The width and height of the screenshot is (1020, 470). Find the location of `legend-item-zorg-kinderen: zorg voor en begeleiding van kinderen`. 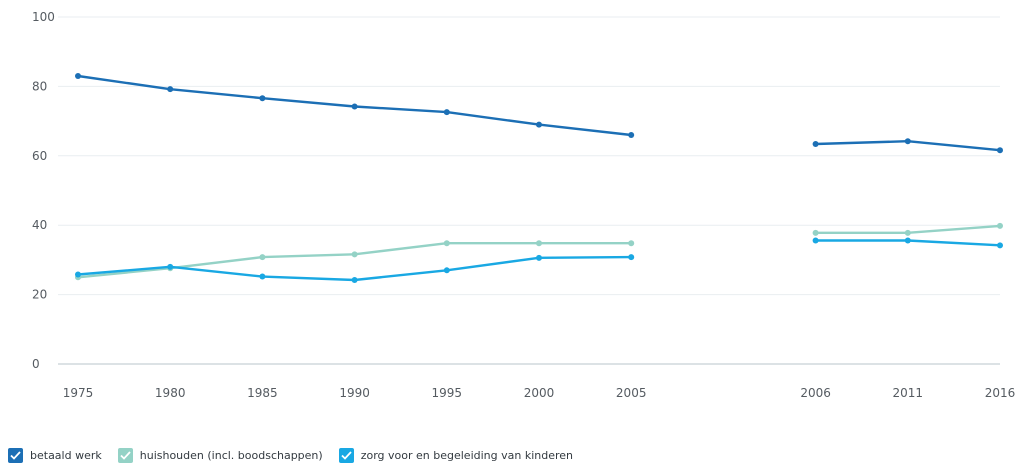

legend-item-zorg-kinderen: zorg voor en begeleiding van kinderen is located at coordinates (455, 455).